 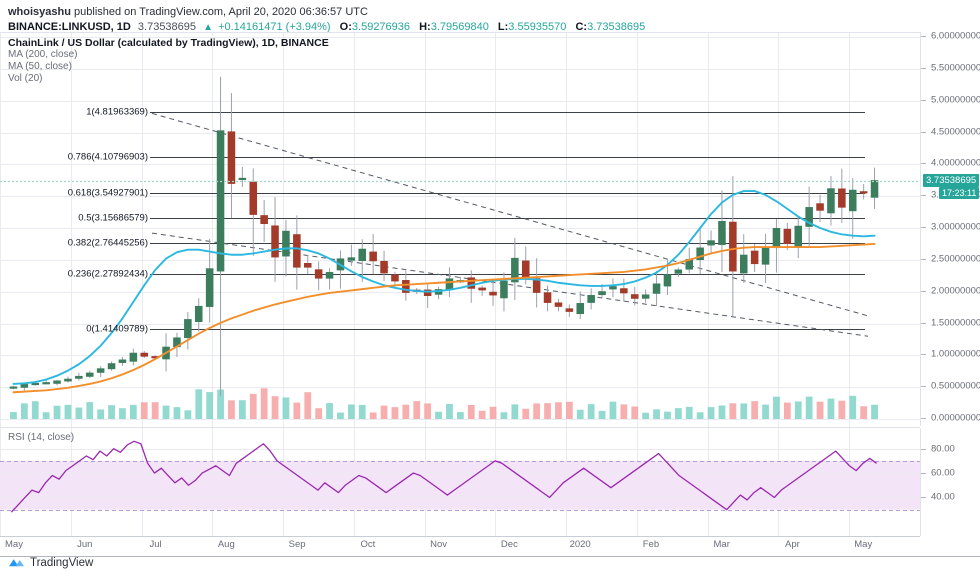 What do you see at coordinates (208, 27) in the screenshot?
I see `up-triangle-icon: ▲` at bounding box center [208, 27].